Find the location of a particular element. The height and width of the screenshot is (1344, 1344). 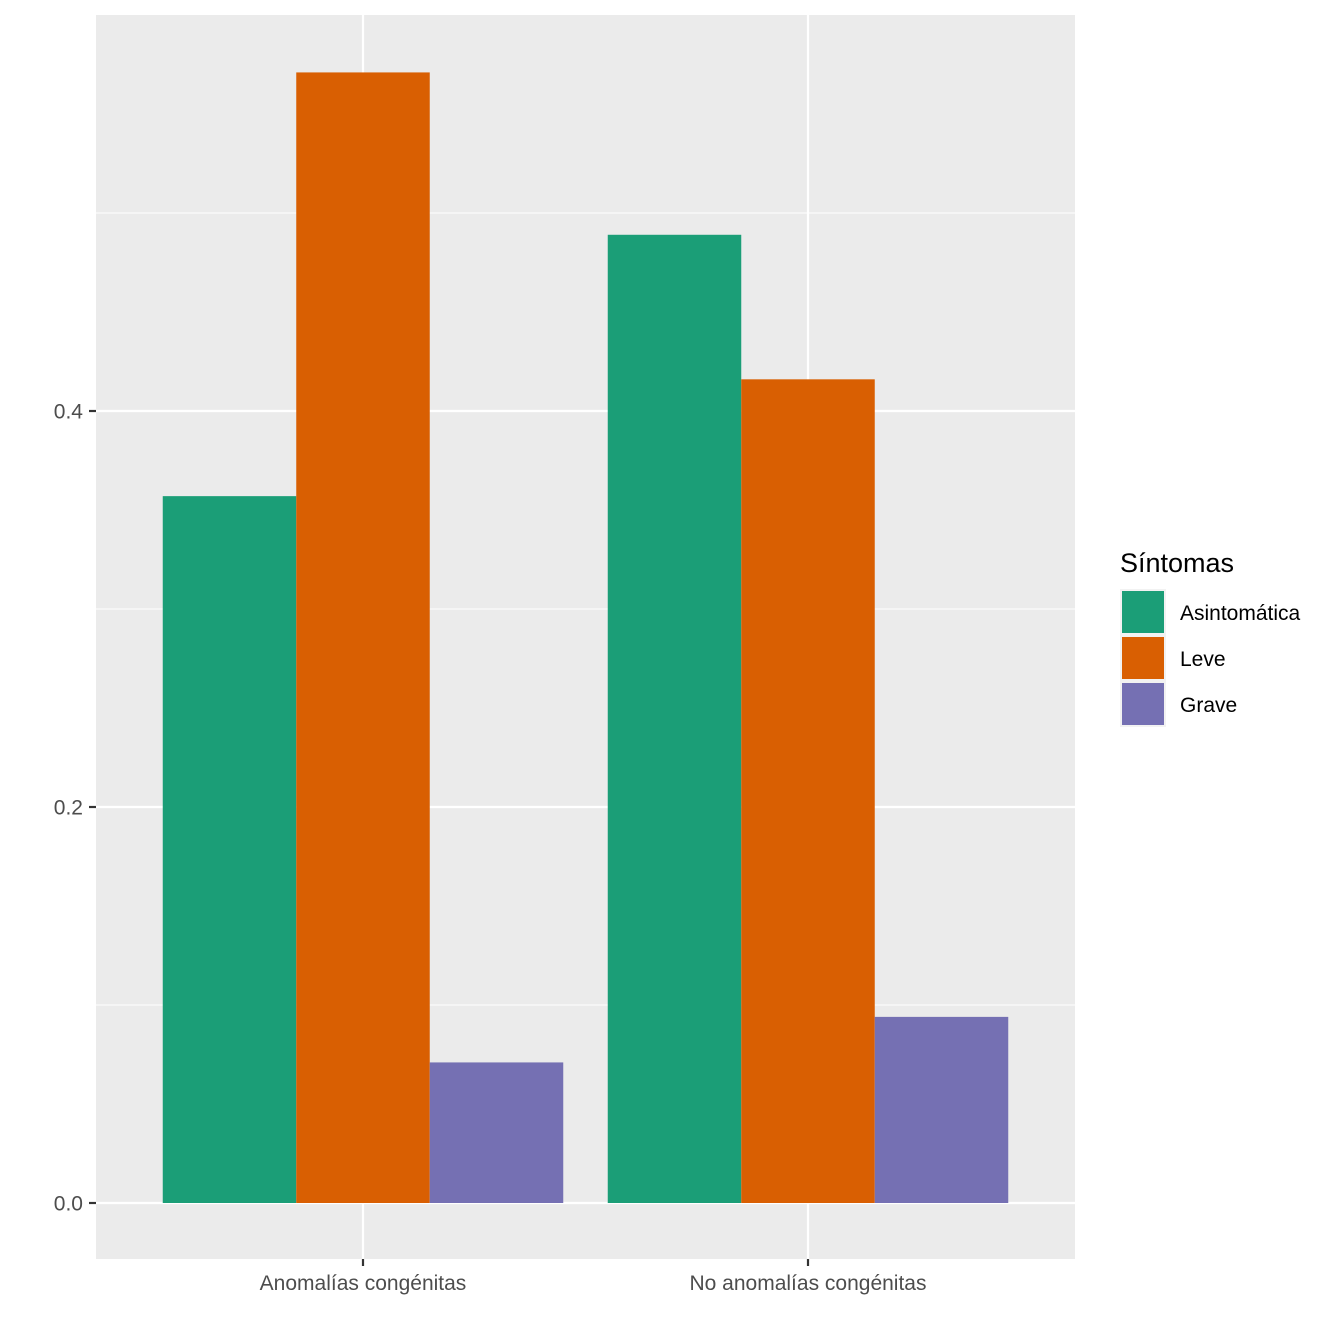

y-tick-label: 0.2 is located at coordinates (68, 808).